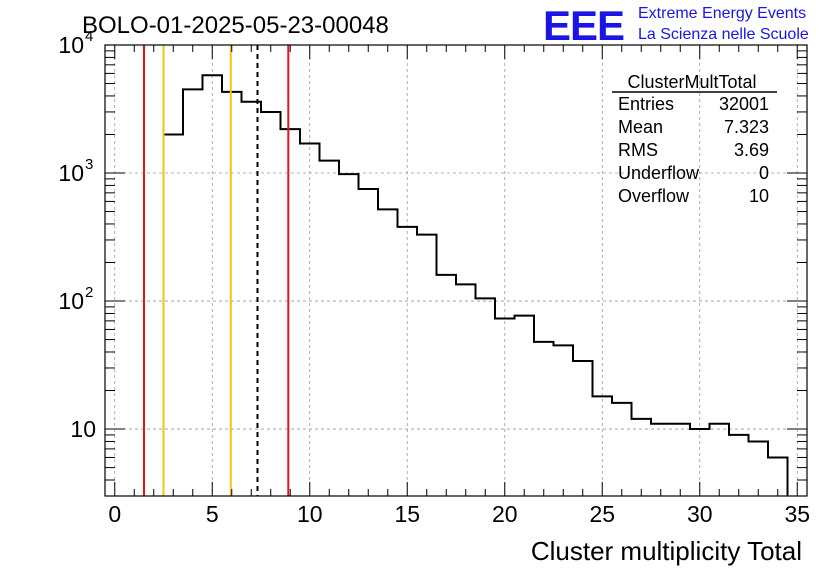 This screenshot has width=836, height=572. I want to click on stats-row-label: Mean, so click(640, 127).